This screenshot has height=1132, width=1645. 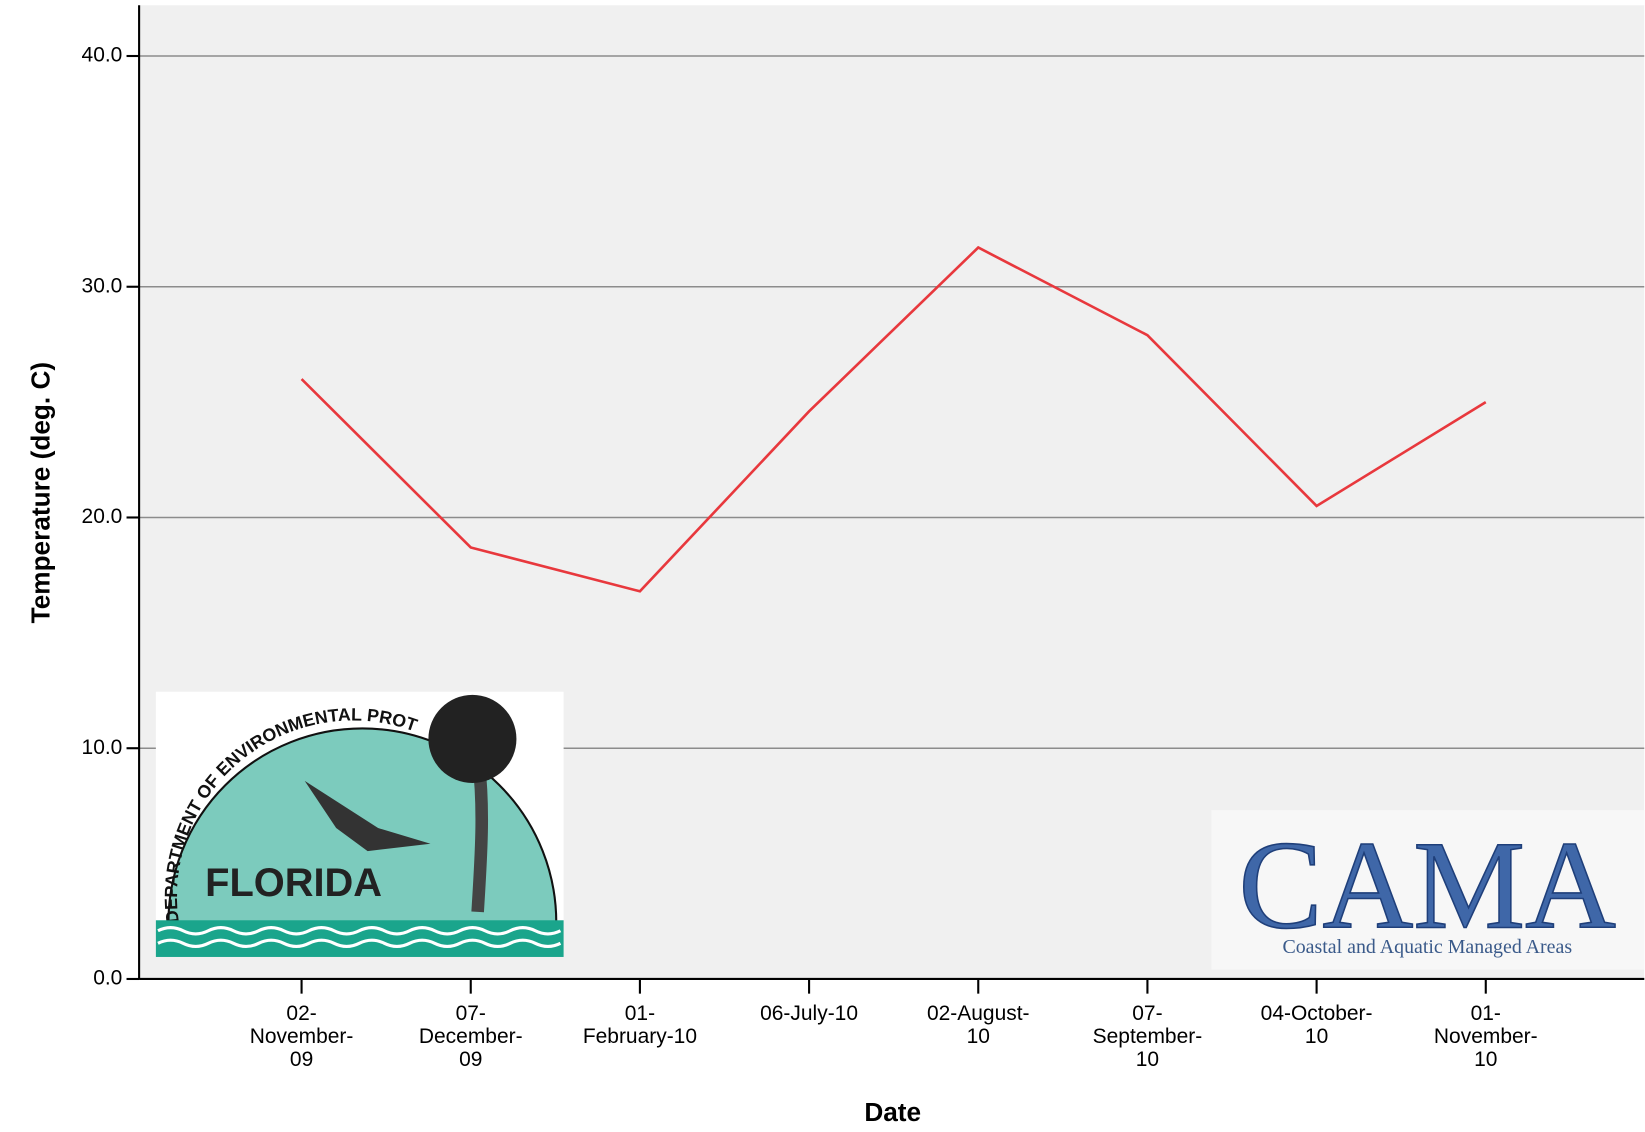 I want to click on x-tick-label: 07-December-09, so click(x=470, y=1037).